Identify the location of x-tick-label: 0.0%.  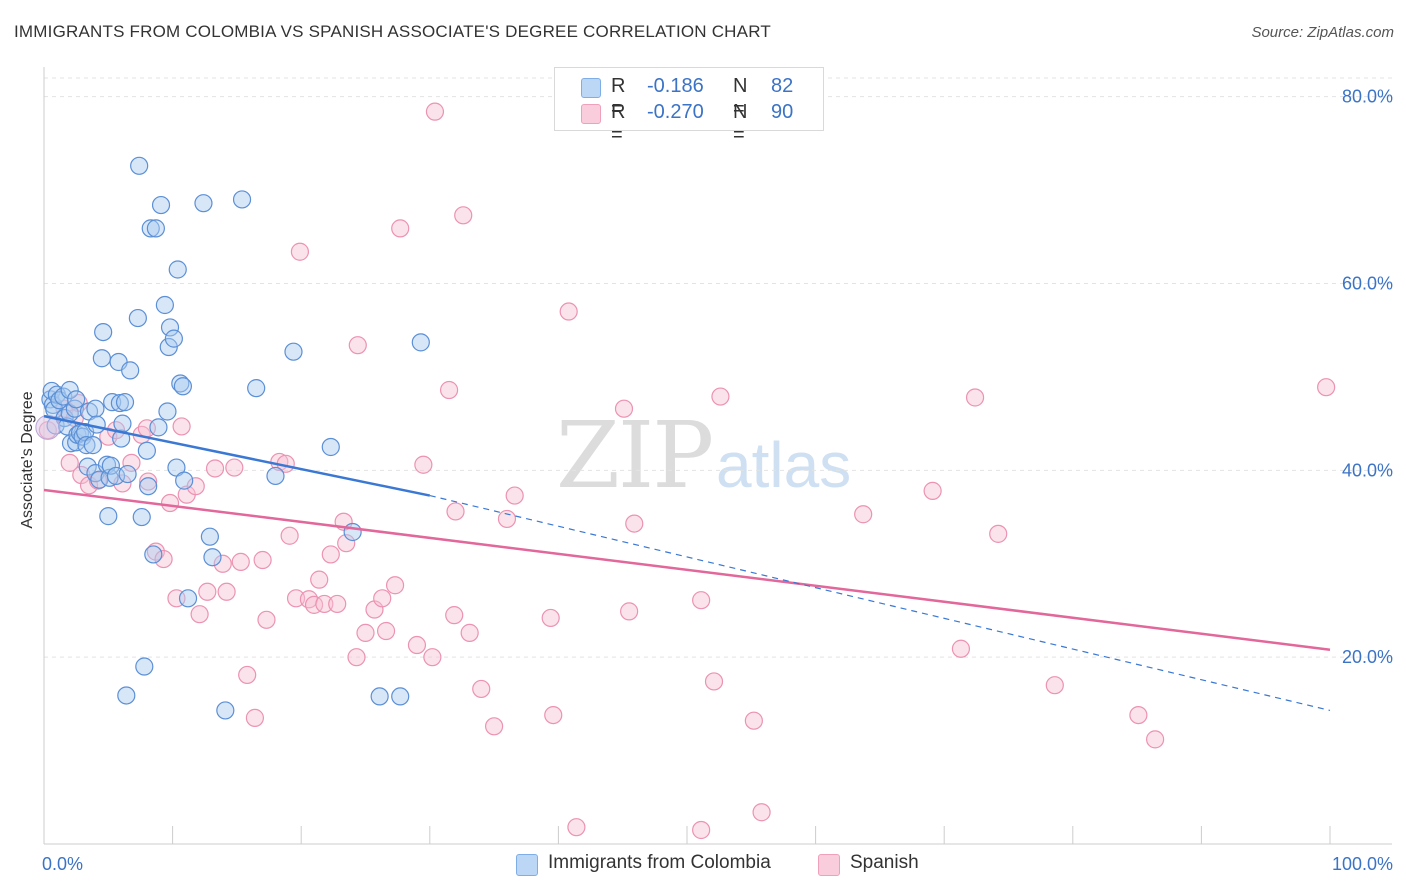
(62, 864).